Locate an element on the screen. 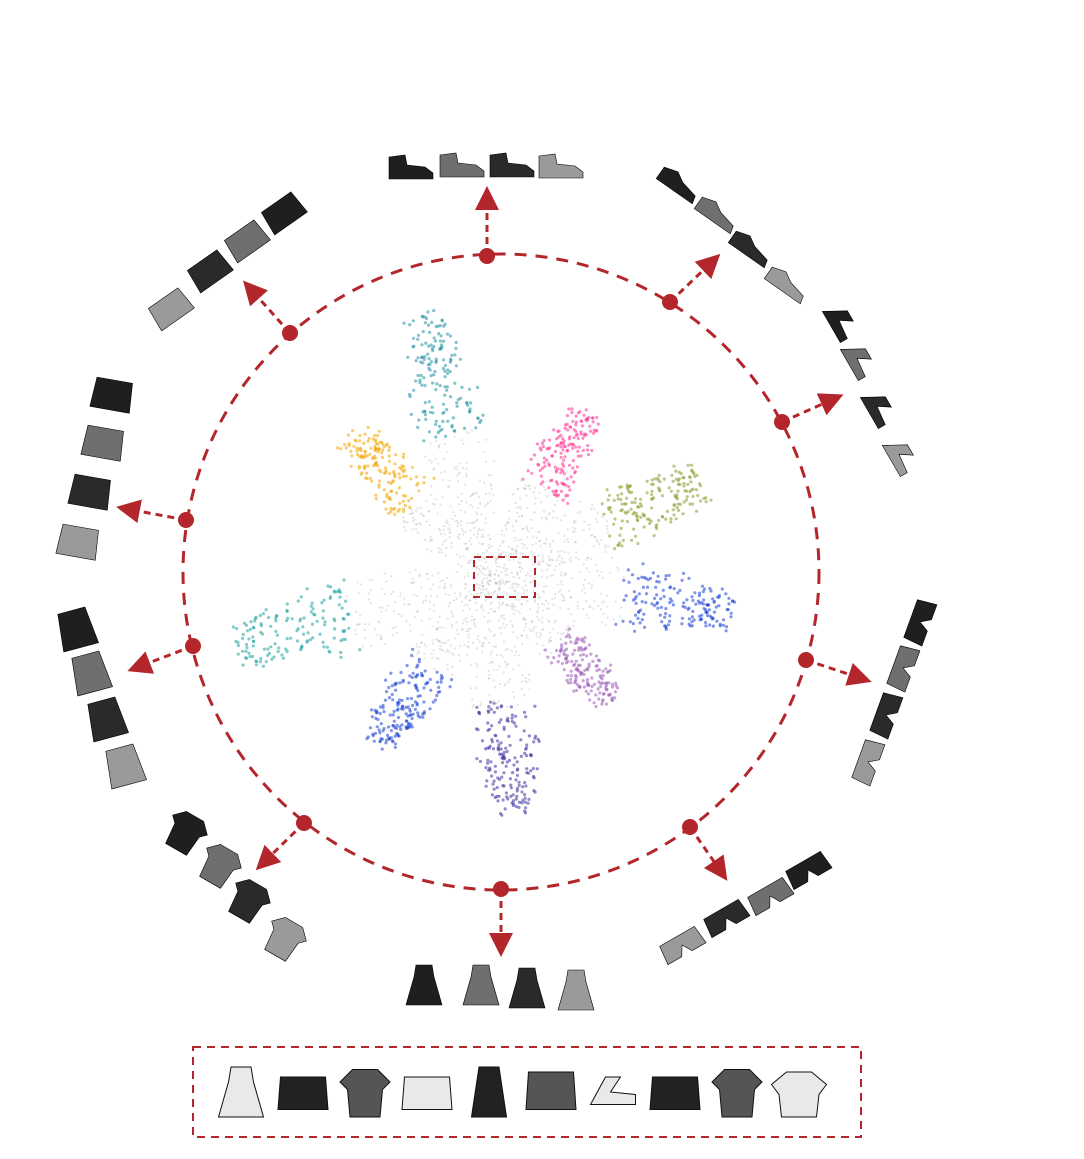  connector-arrow-top-right is located at coordinates (694, 278).